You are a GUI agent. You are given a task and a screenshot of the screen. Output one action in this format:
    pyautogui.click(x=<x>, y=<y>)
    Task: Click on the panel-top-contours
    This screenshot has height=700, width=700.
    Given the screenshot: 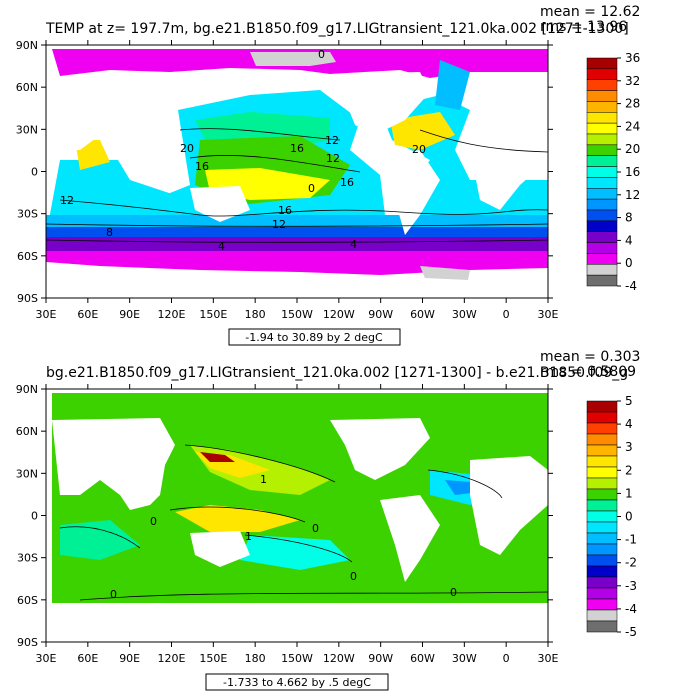 What is the action you would take?
    pyautogui.click(x=297, y=185)
    